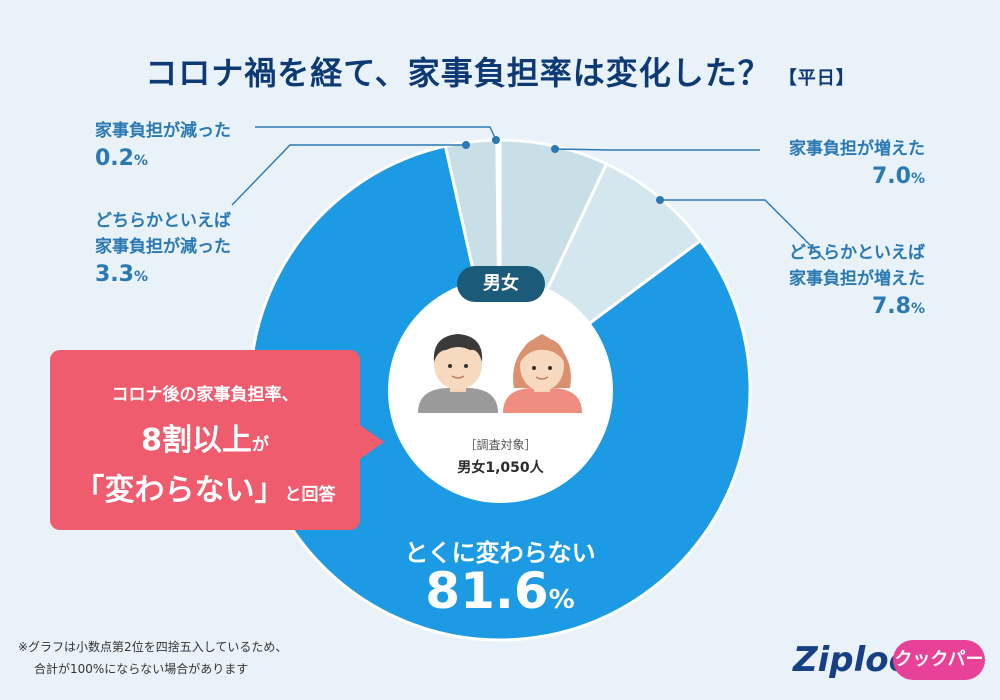  Describe the element at coordinates (891, 306) in the screenshot. I see `label-somewhat-increased-value: 7.8` at that location.